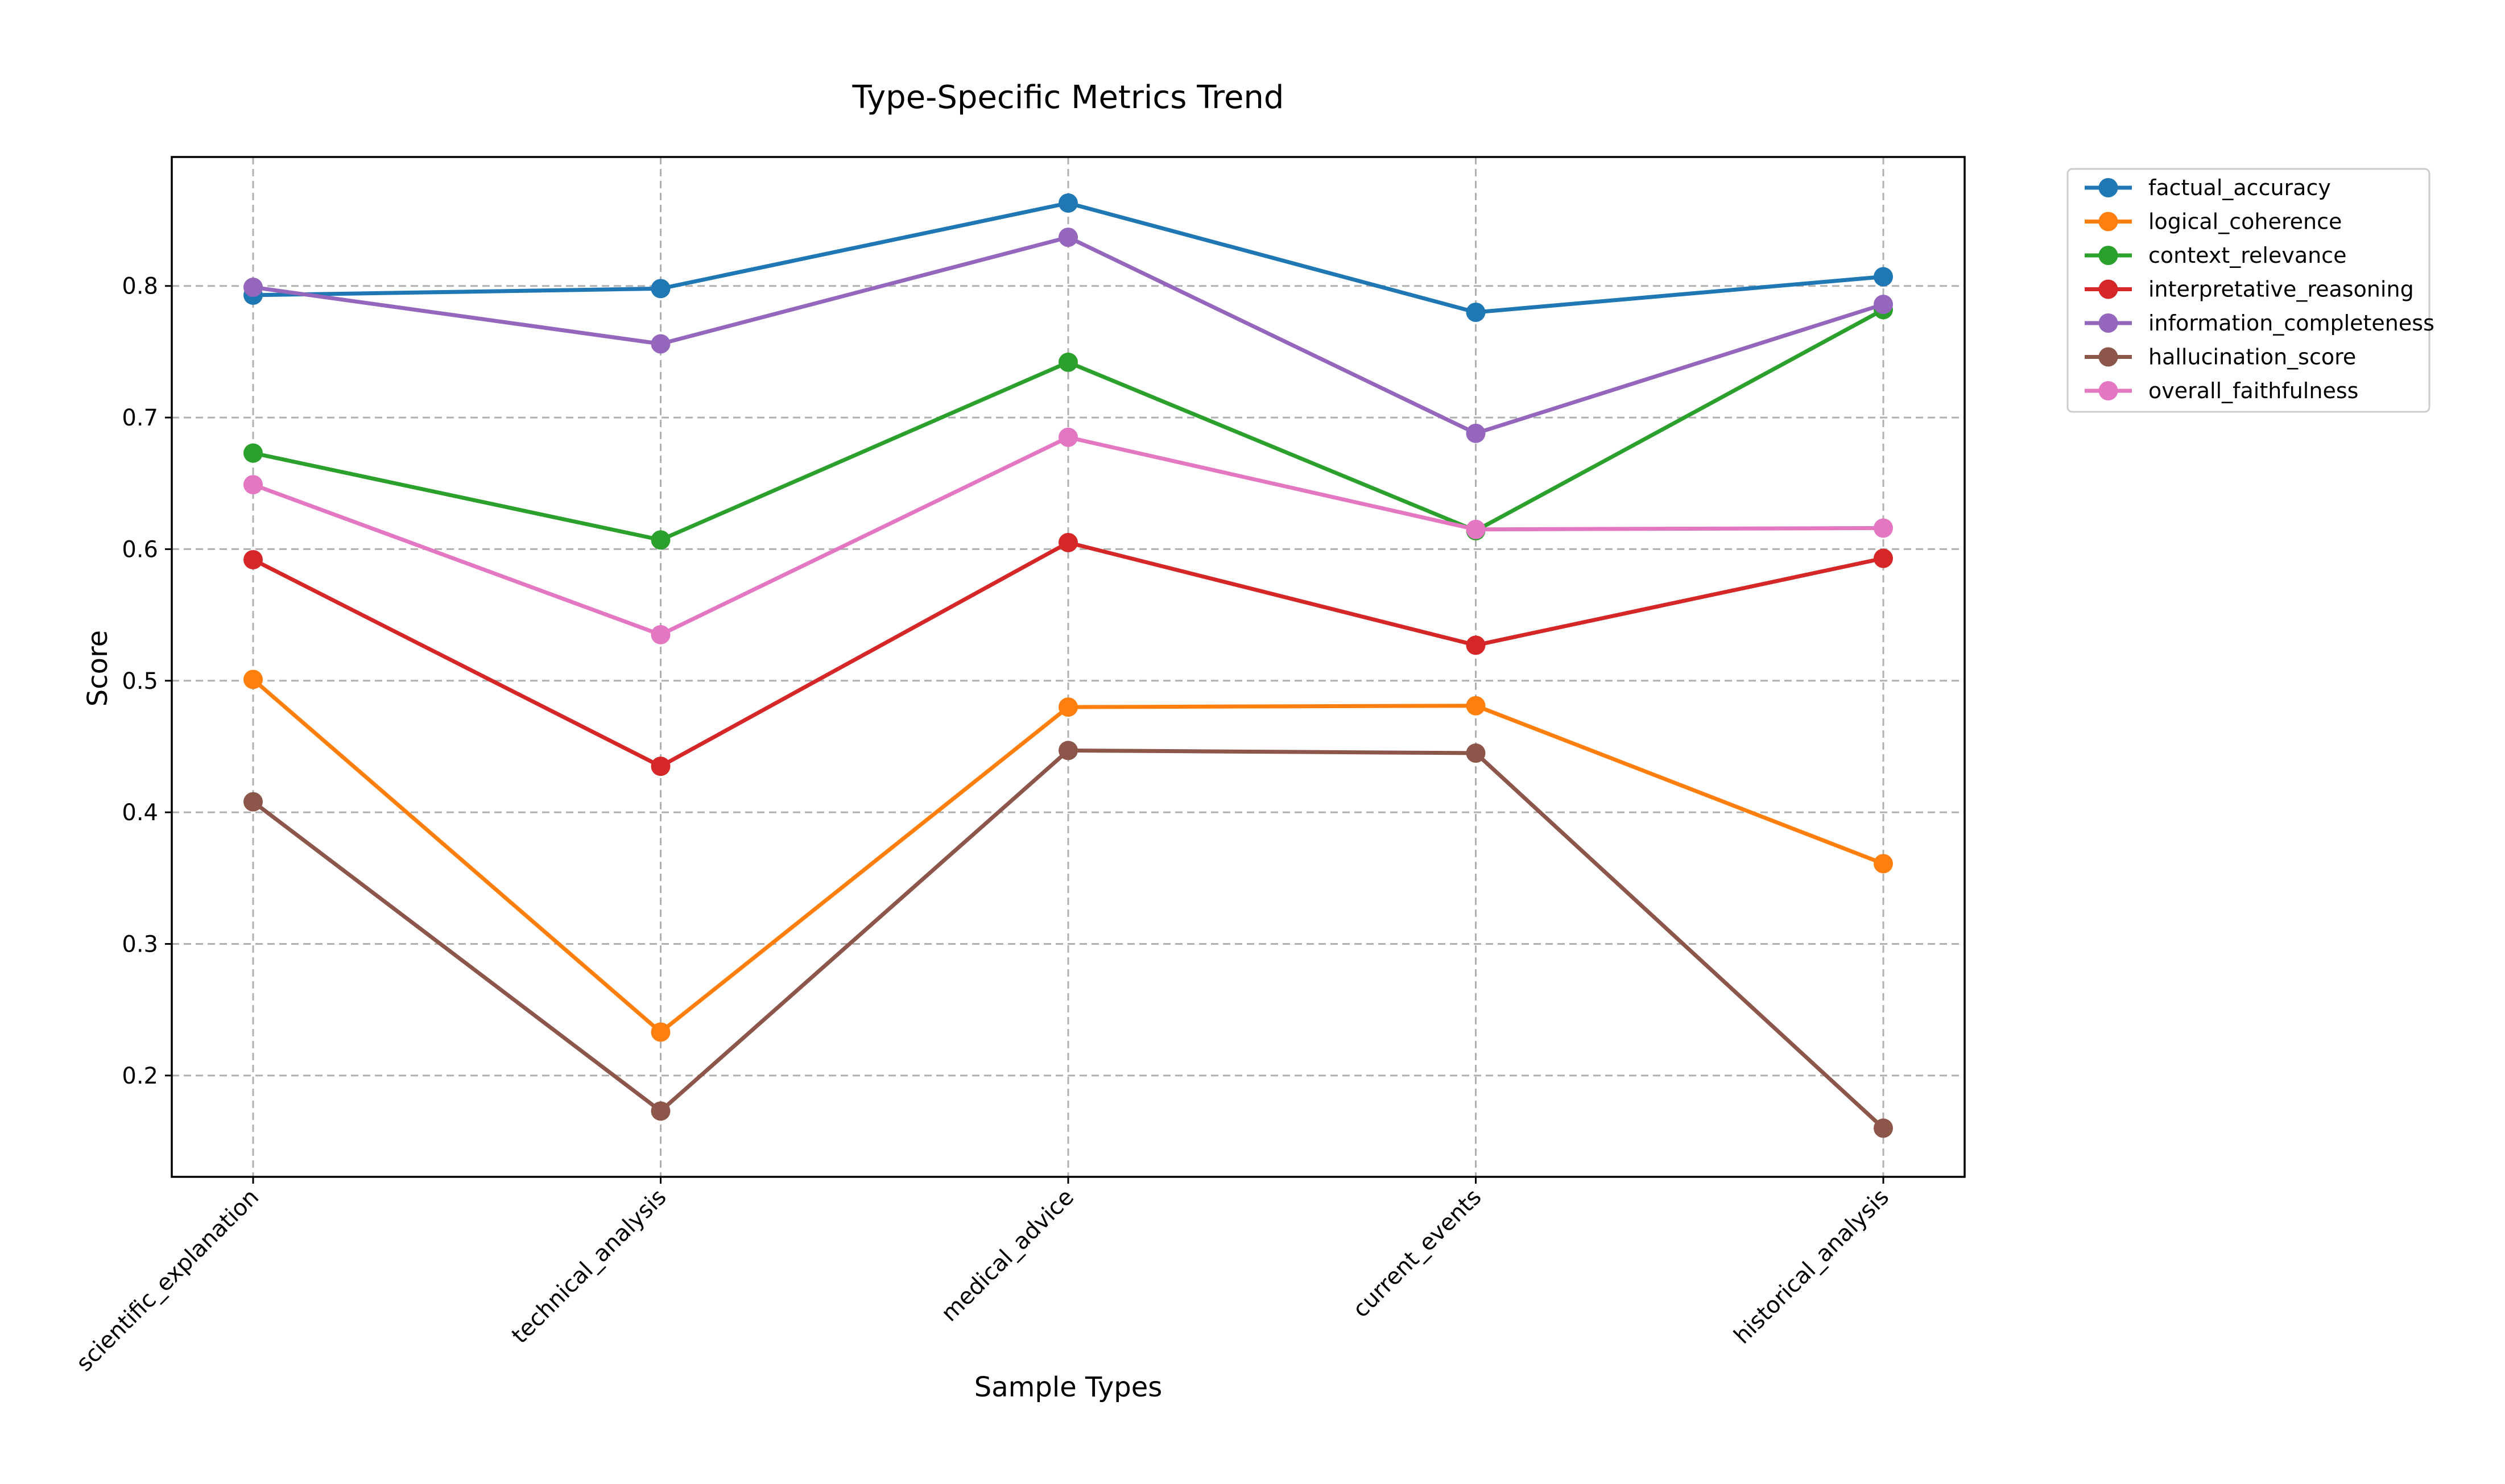 The image size is (2505, 1484). I want to click on legend-label: interpretative_reasoning, so click(2281, 290).